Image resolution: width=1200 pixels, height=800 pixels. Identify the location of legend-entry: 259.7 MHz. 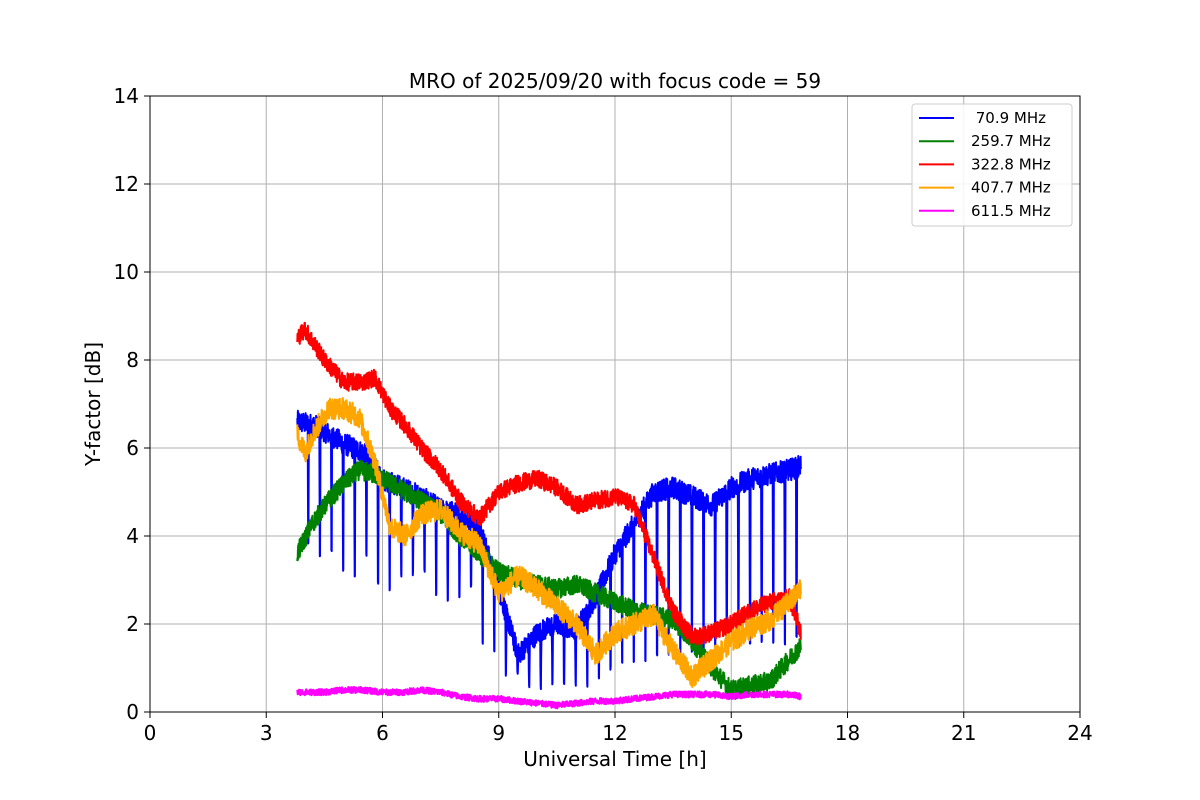
(1011, 141).